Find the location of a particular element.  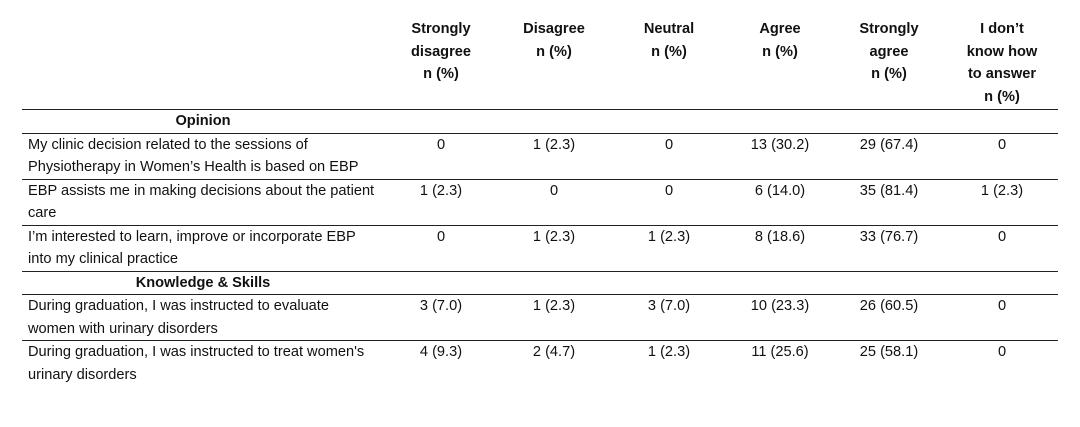

value-cell: 26 (60.5) is located at coordinates (889, 317).